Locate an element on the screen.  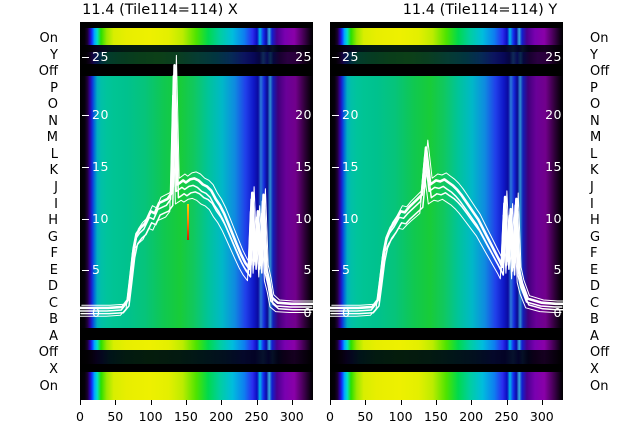
inner-tick-25-x-right: 25 is located at coordinates (303, 56).